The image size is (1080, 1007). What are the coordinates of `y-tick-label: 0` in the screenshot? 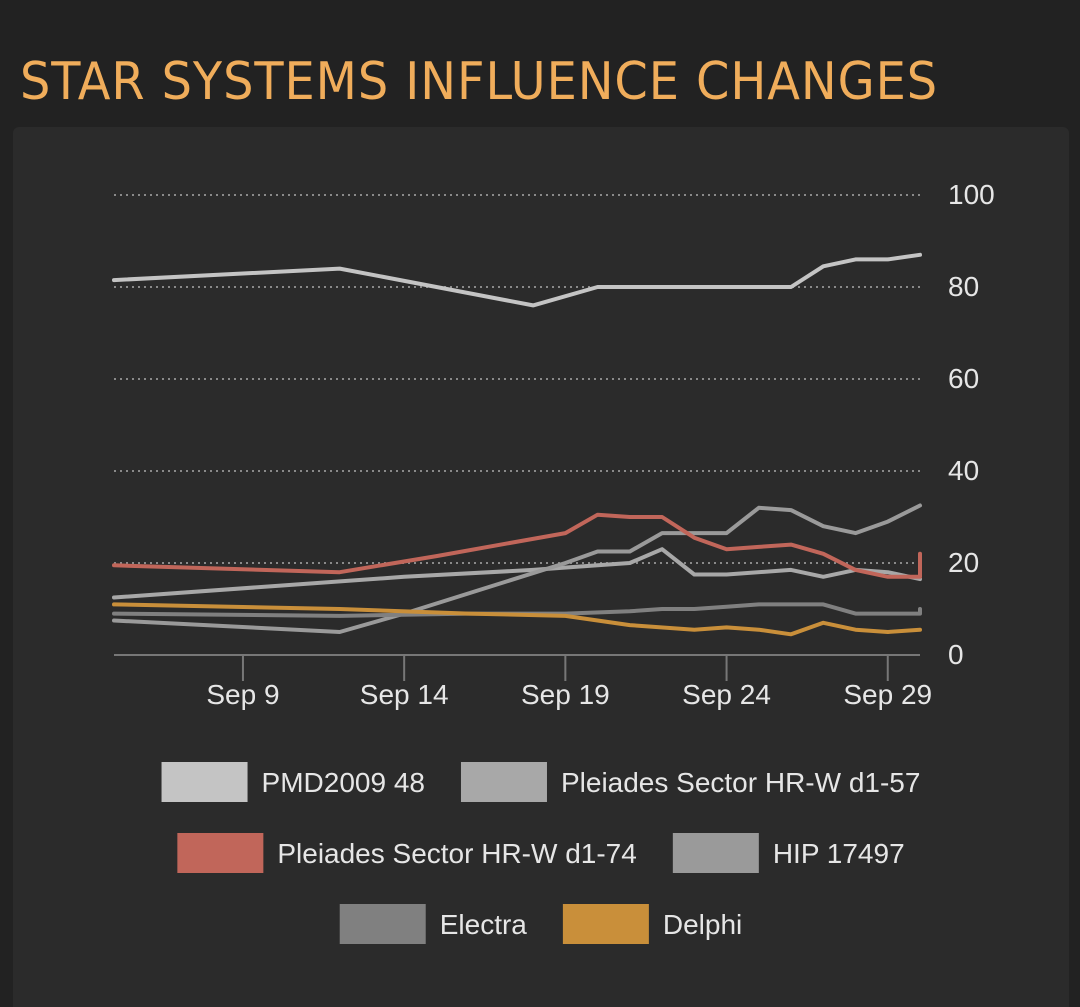 It's located at (956, 654).